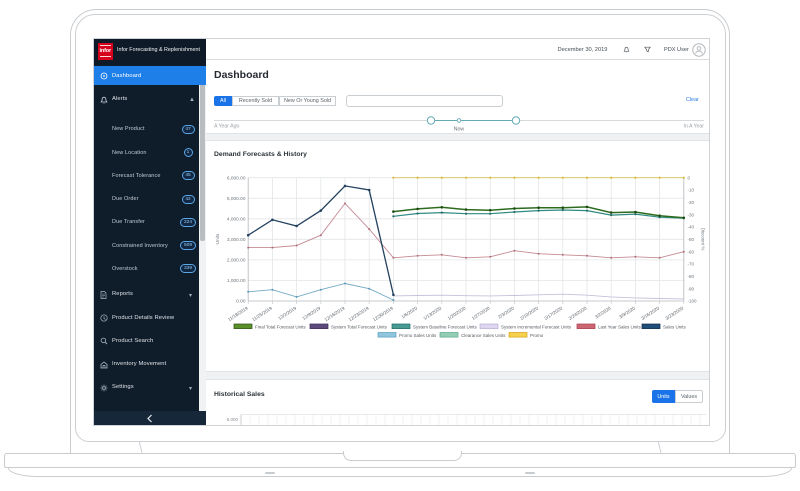 The image size is (800, 491). Describe the element at coordinates (691, 251) in the screenshot. I see `svg-text: -60` at that location.